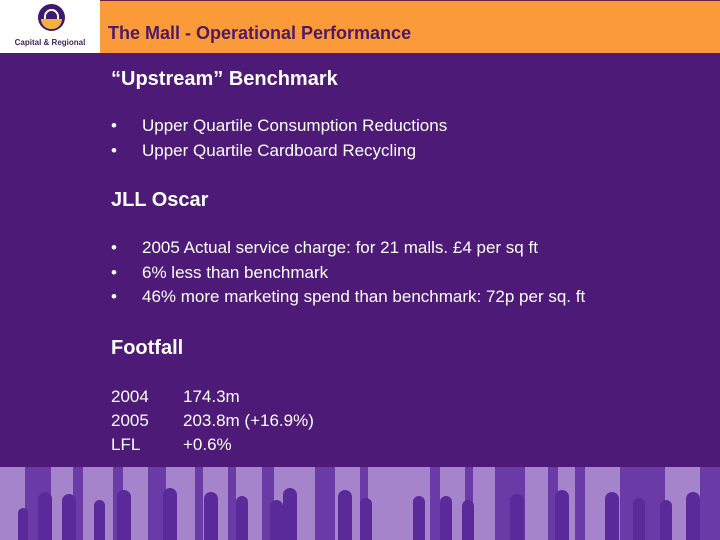 Image resolution: width=720 pixels, height=540 pixels. What do you see at coordinates (50, 42) in the screenshot?
I see `logo-text: Capital & Regional` at bounding box center [50, 42].